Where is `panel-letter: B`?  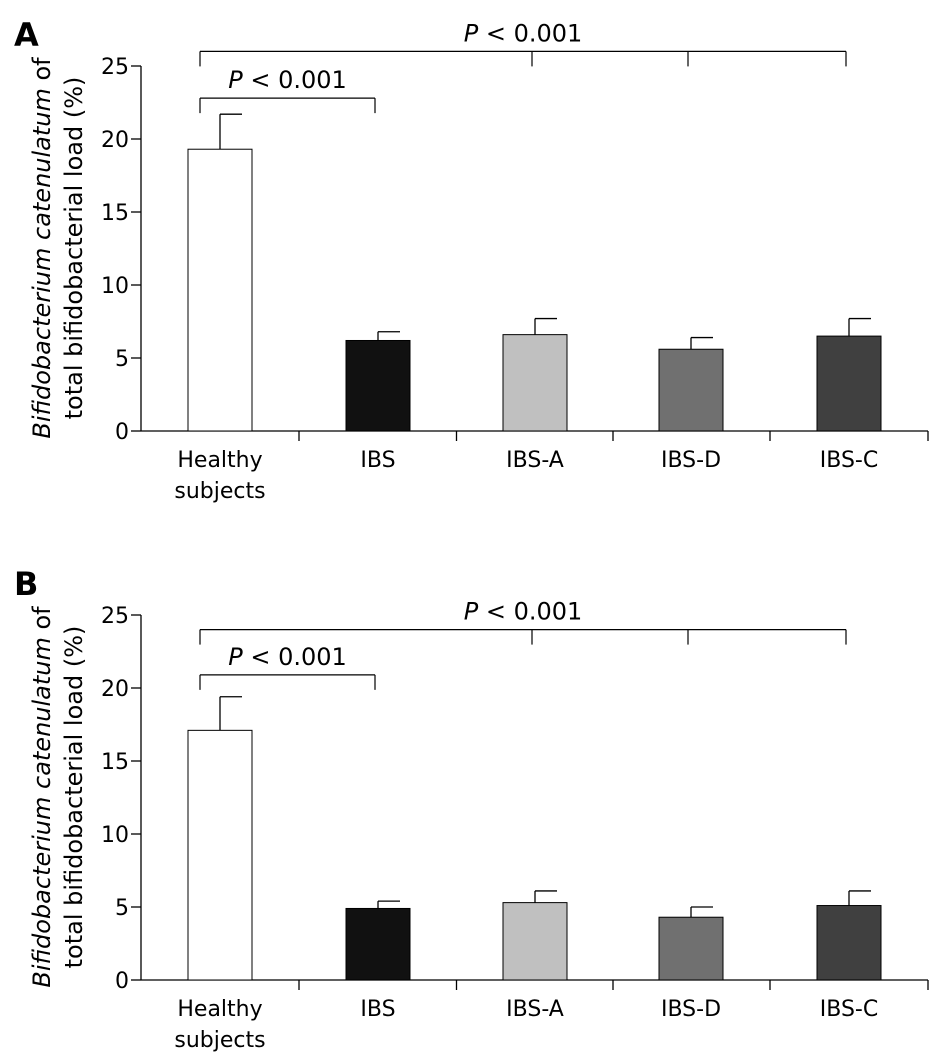 panel-letter: B is located at coordinates (26, 584).